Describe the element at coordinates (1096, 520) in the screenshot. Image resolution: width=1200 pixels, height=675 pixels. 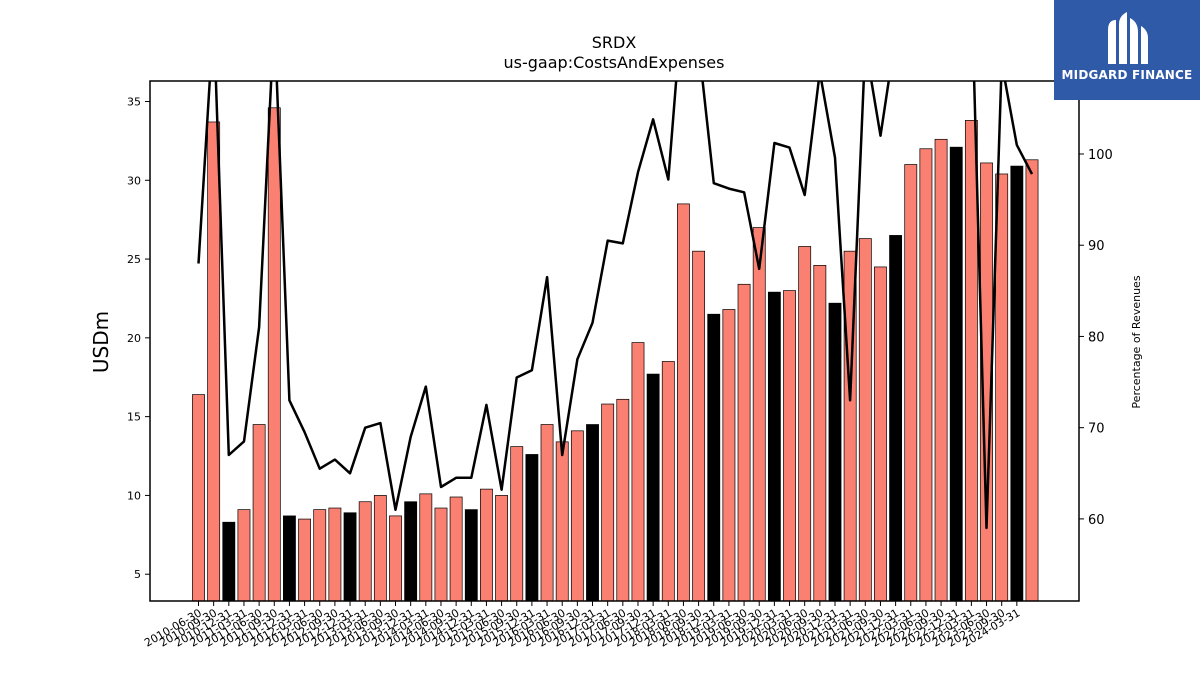
I see `y2-tick-label: 60` at that location.